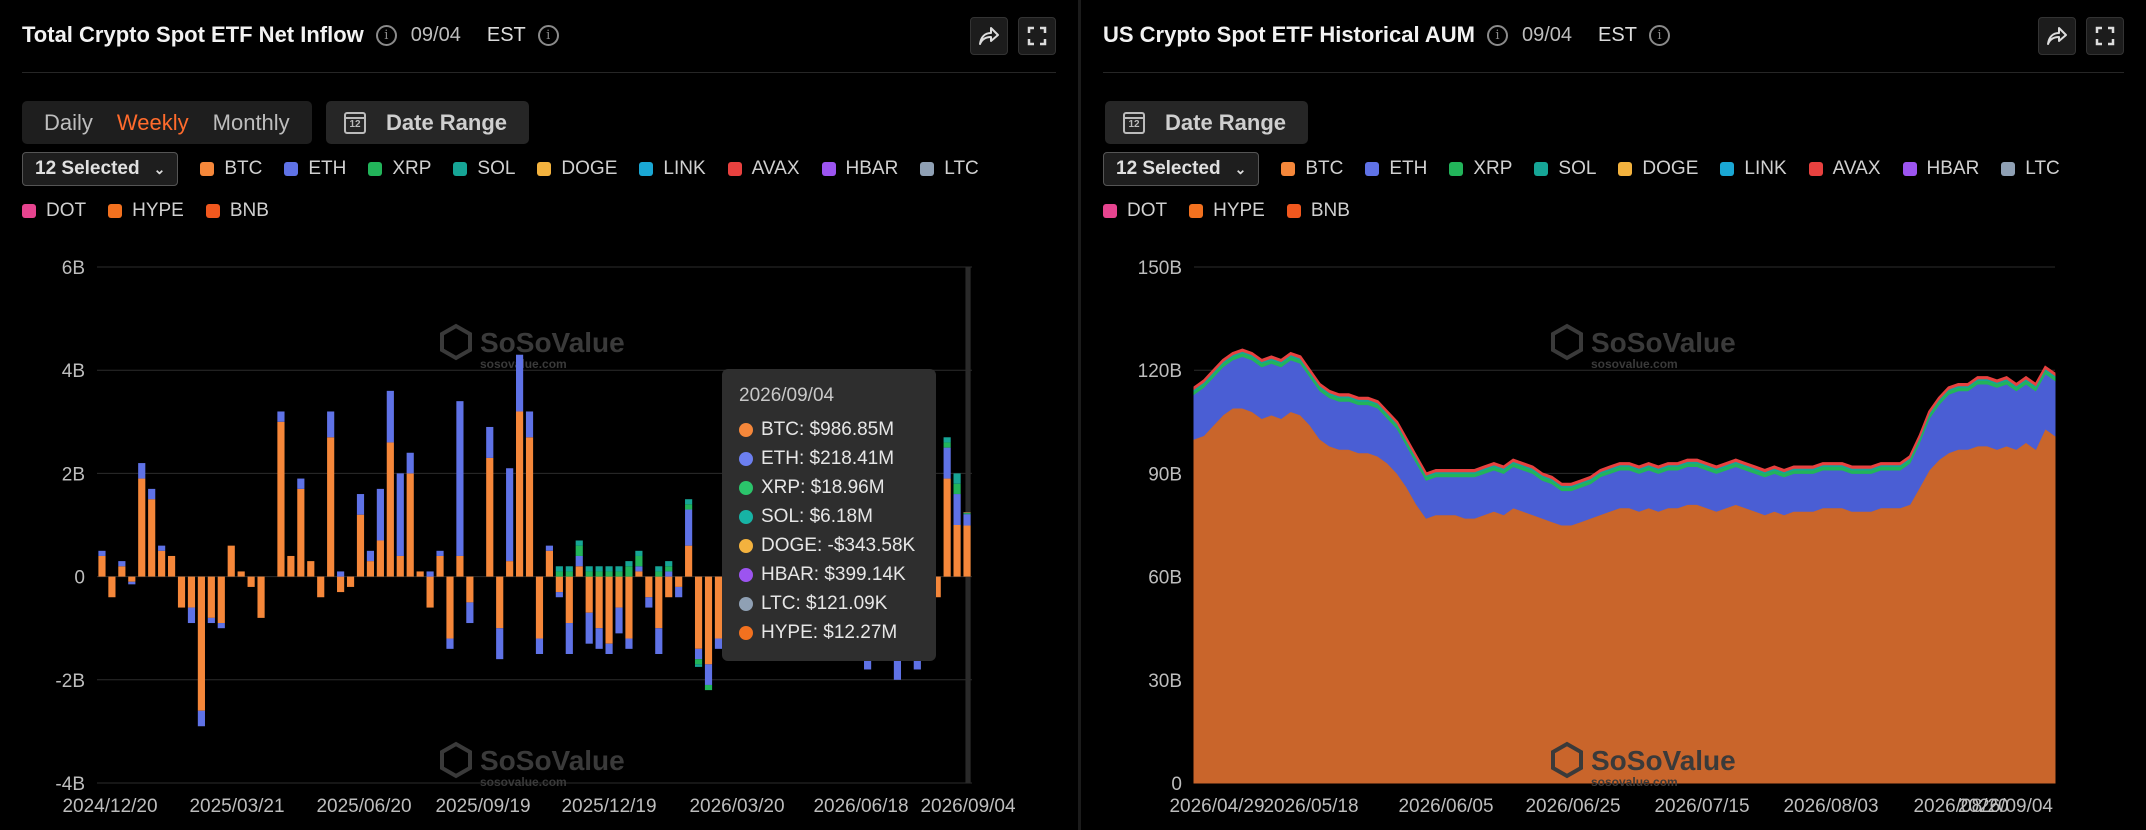  What do you see at coordinates (989, 36) in the screenshot?
I see `share-button` at bounding box center [989, 36].